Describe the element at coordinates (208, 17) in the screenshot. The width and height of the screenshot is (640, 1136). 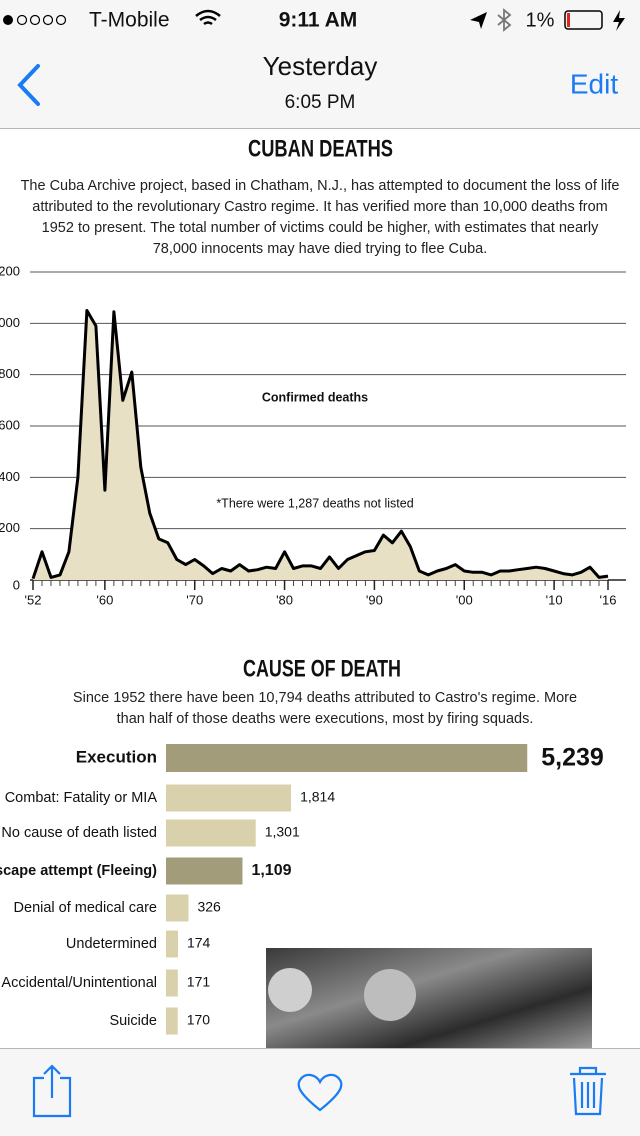
I see `wifi-icon` at that location.